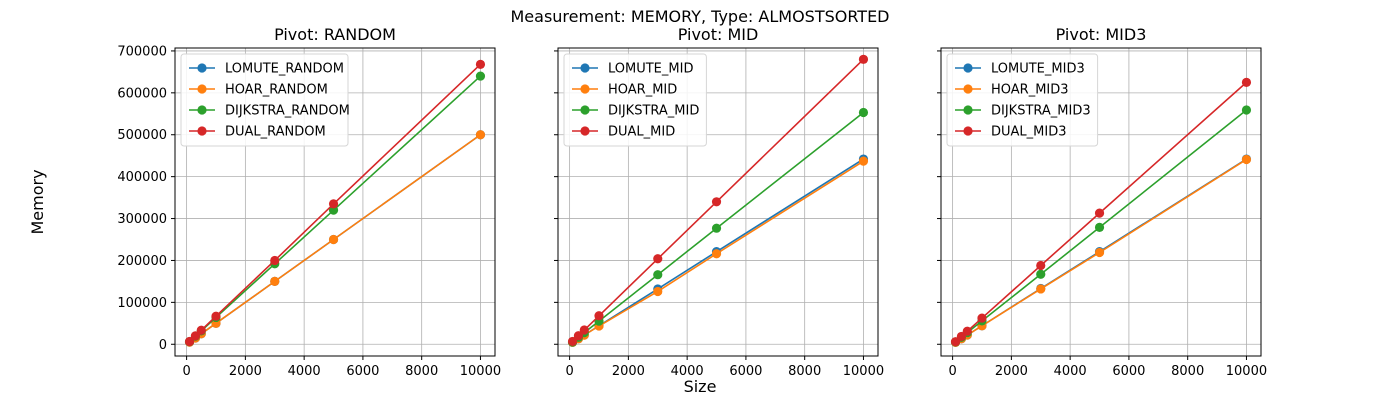  I want to click on legend-entry: DIJKSTRA_RANDOM, so click(269, 111).